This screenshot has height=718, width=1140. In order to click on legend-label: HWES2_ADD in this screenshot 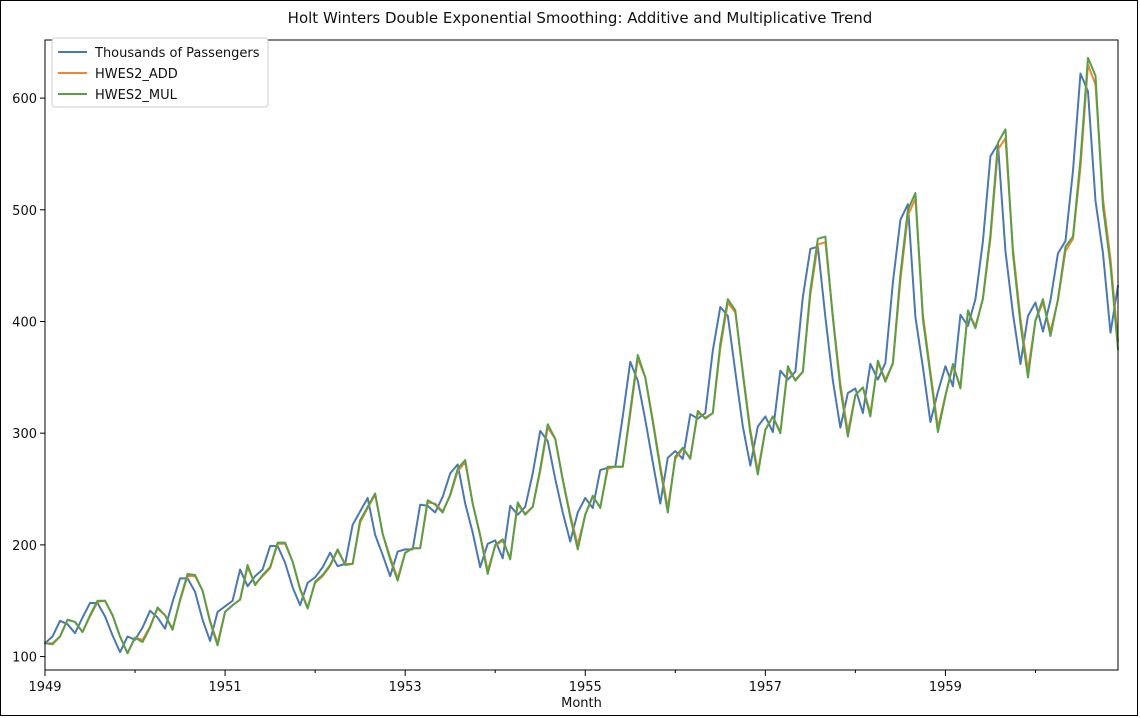, I will do `click(136, 74)`.